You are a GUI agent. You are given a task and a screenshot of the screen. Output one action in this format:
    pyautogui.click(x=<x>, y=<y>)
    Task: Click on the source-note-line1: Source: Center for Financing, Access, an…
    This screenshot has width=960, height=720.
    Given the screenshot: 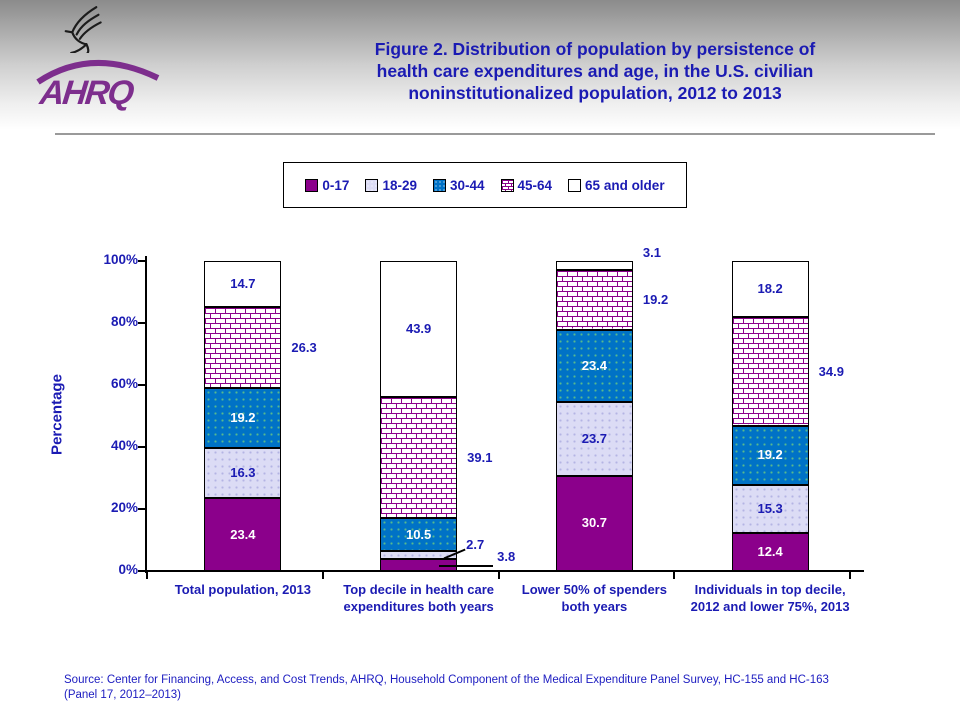 What is the action you would take?
    pyautogui.click(x=446, y=680)
    